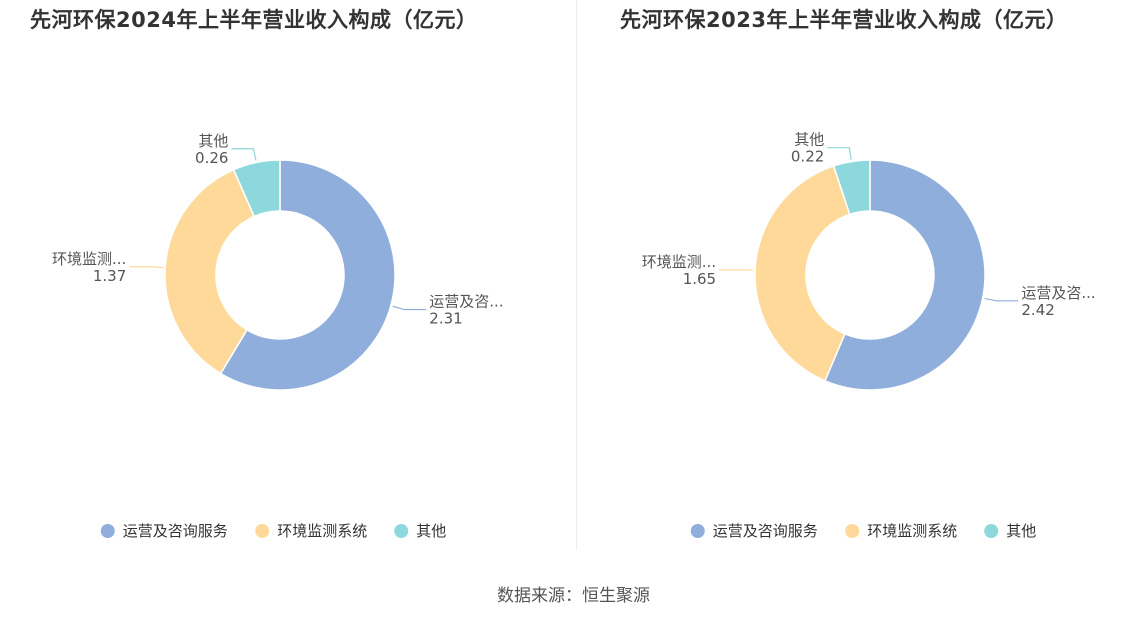 The image size is (1147, 619). What do you see at coordinates (445, 319) in the screenshot?
I see `slice-value-label-0: 2.31` at bounding box center [445, 319].